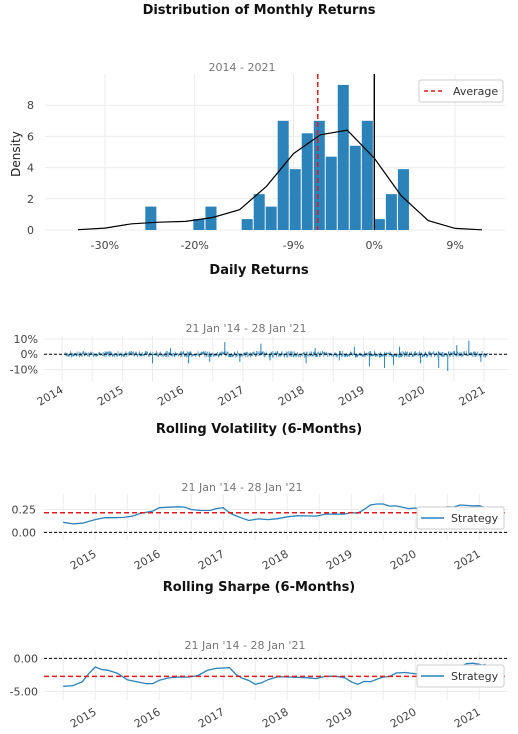 The width and height of the screenshot is (518, 734). What do you see at coordinates (403, 717) in the screenshot?
I see `rolling-sharpe-x-tick-label: 2020` at bounding box center [403, 717].